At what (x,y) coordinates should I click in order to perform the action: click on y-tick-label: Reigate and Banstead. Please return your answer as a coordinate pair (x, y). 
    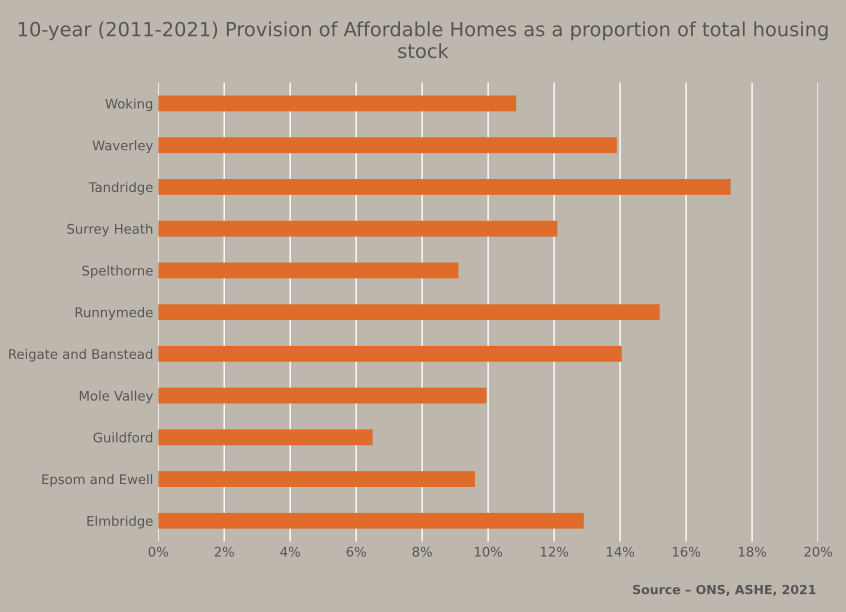
    Looking at the image, I should click on (80, 355).